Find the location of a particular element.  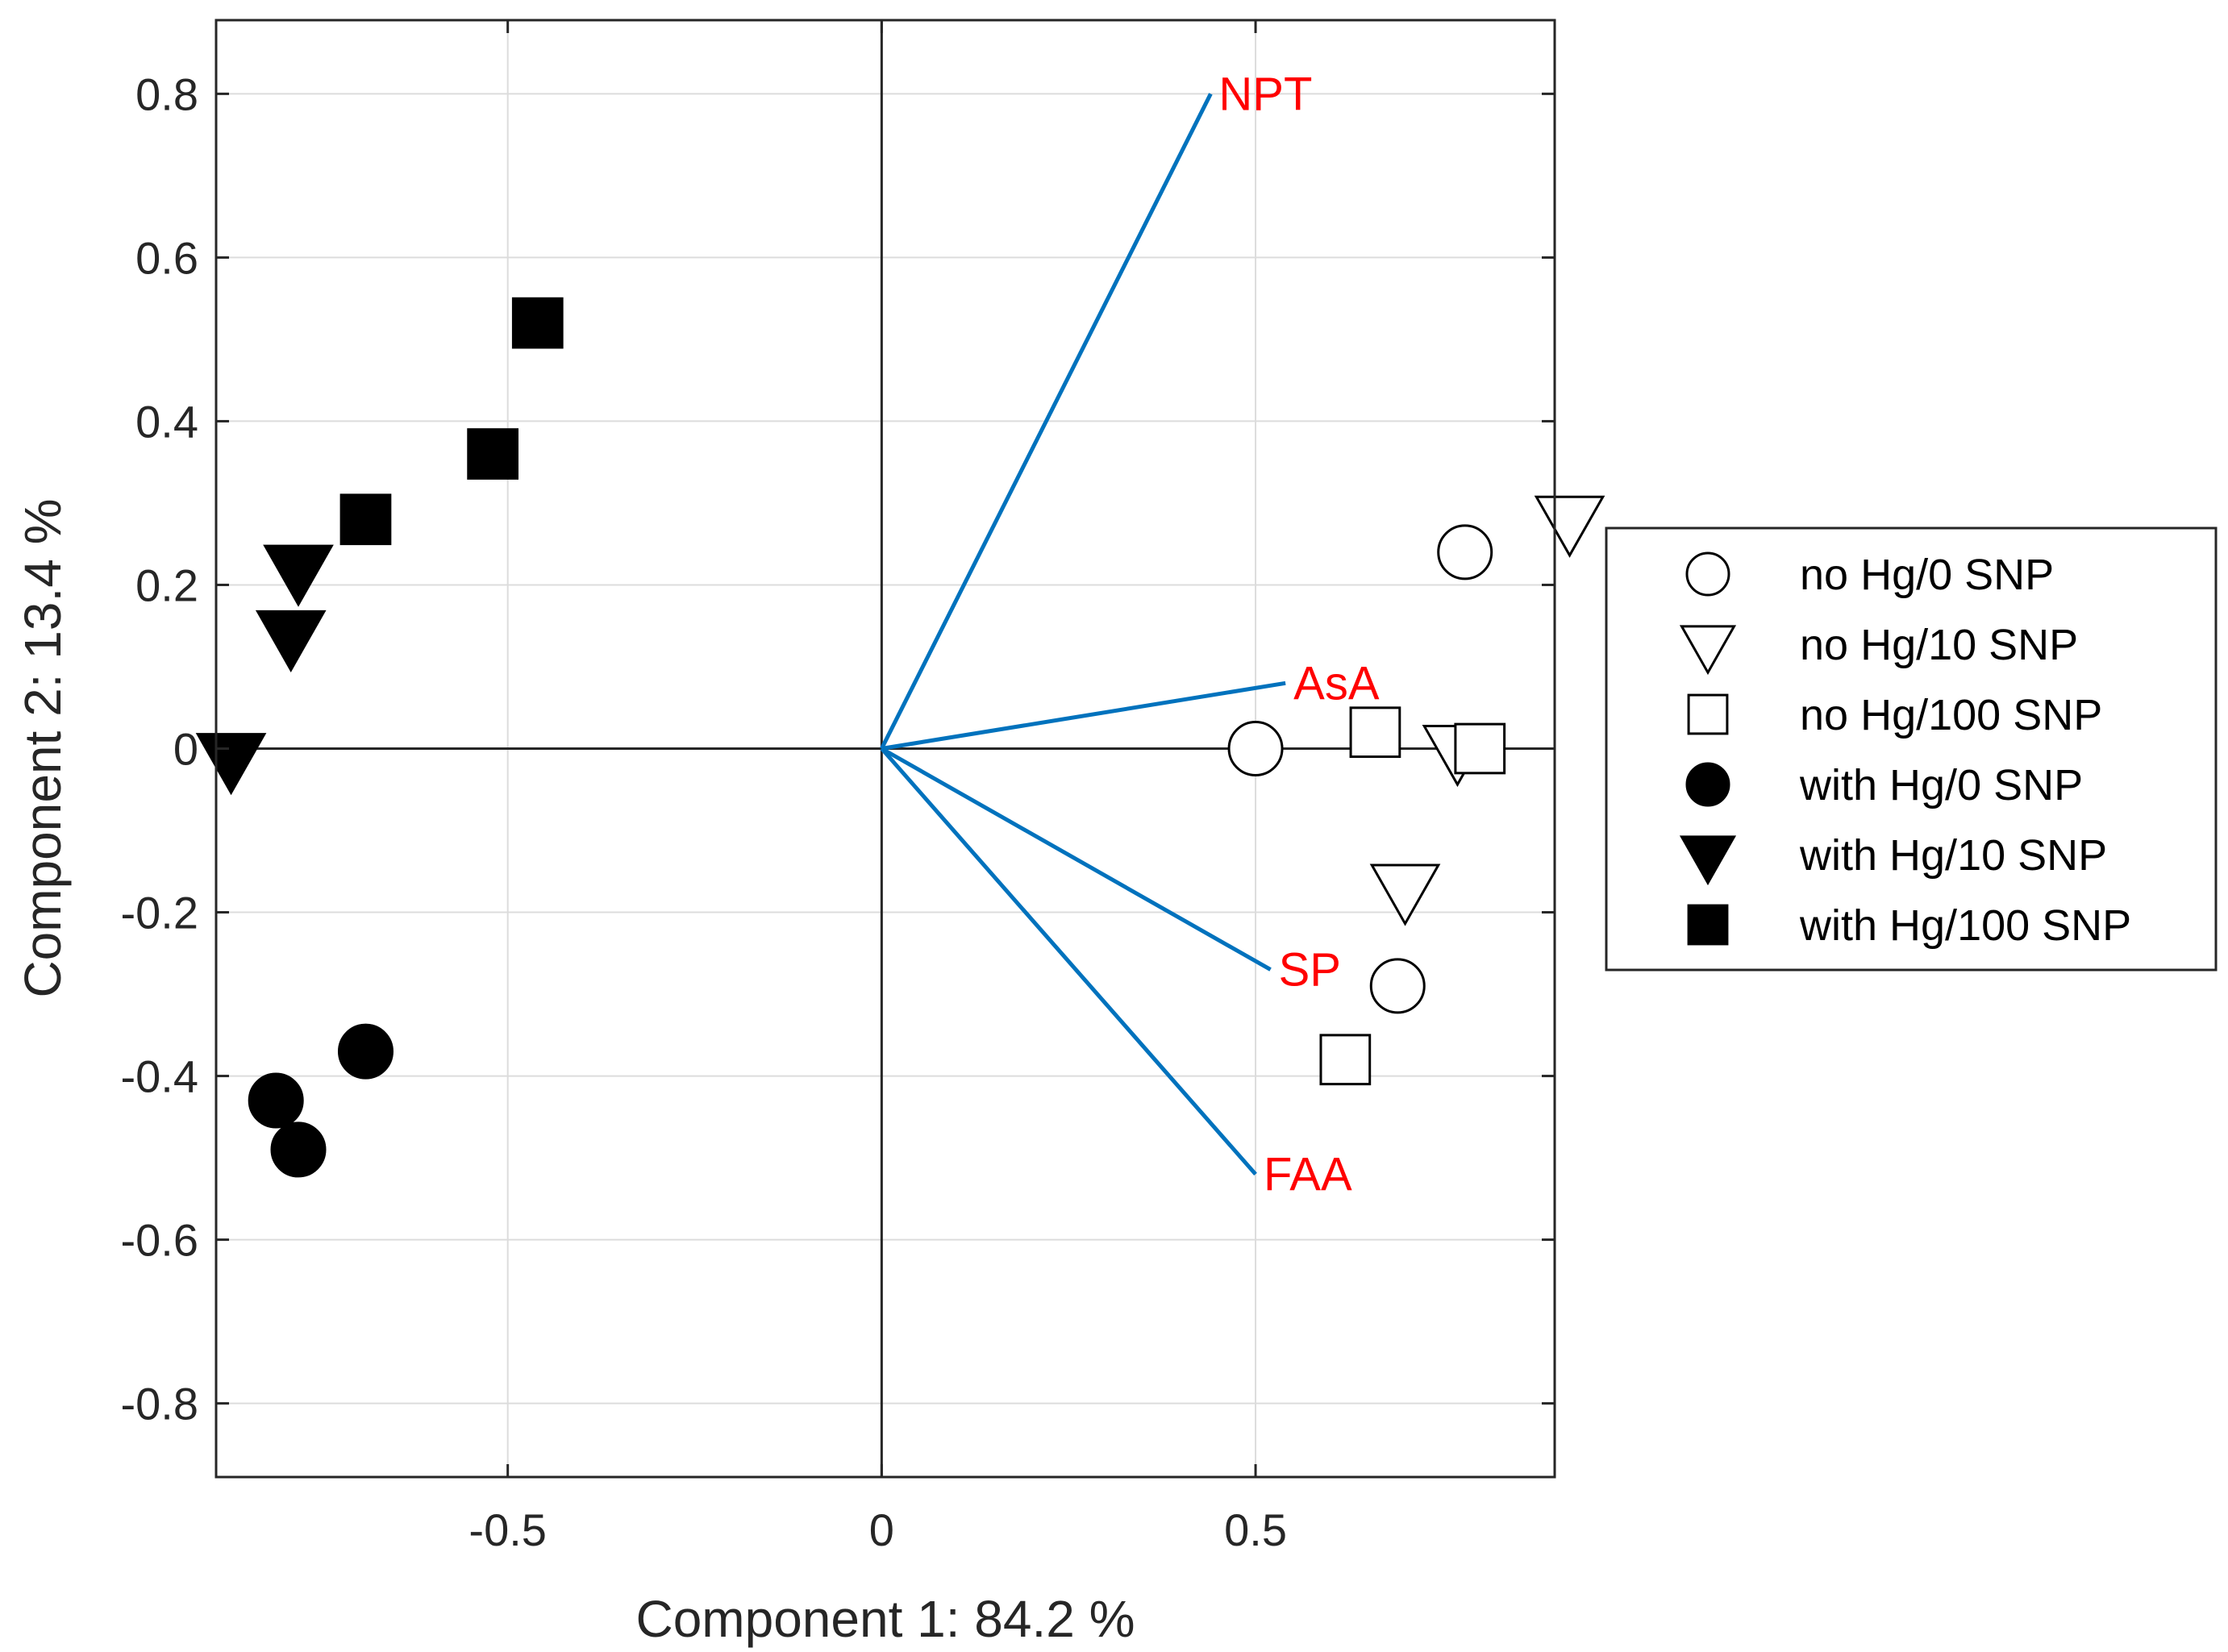

x-tick-label: -0.5 is located at coordinates (508, 1529).